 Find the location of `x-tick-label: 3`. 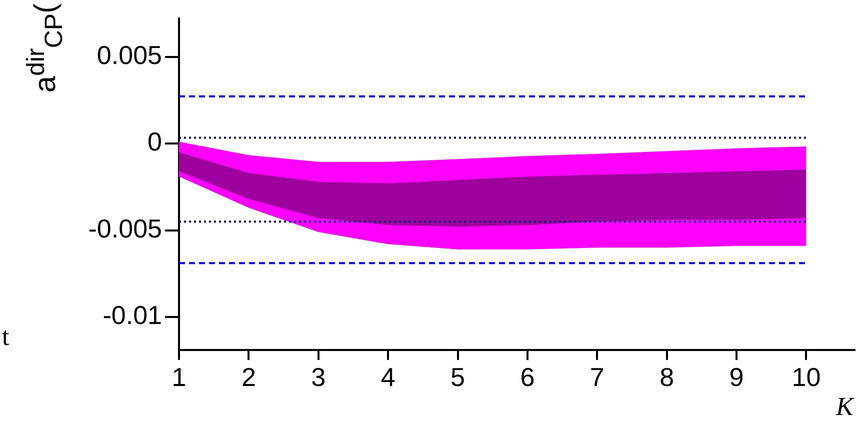

x-tick-label: 3 is located at coordinates (318, 377).